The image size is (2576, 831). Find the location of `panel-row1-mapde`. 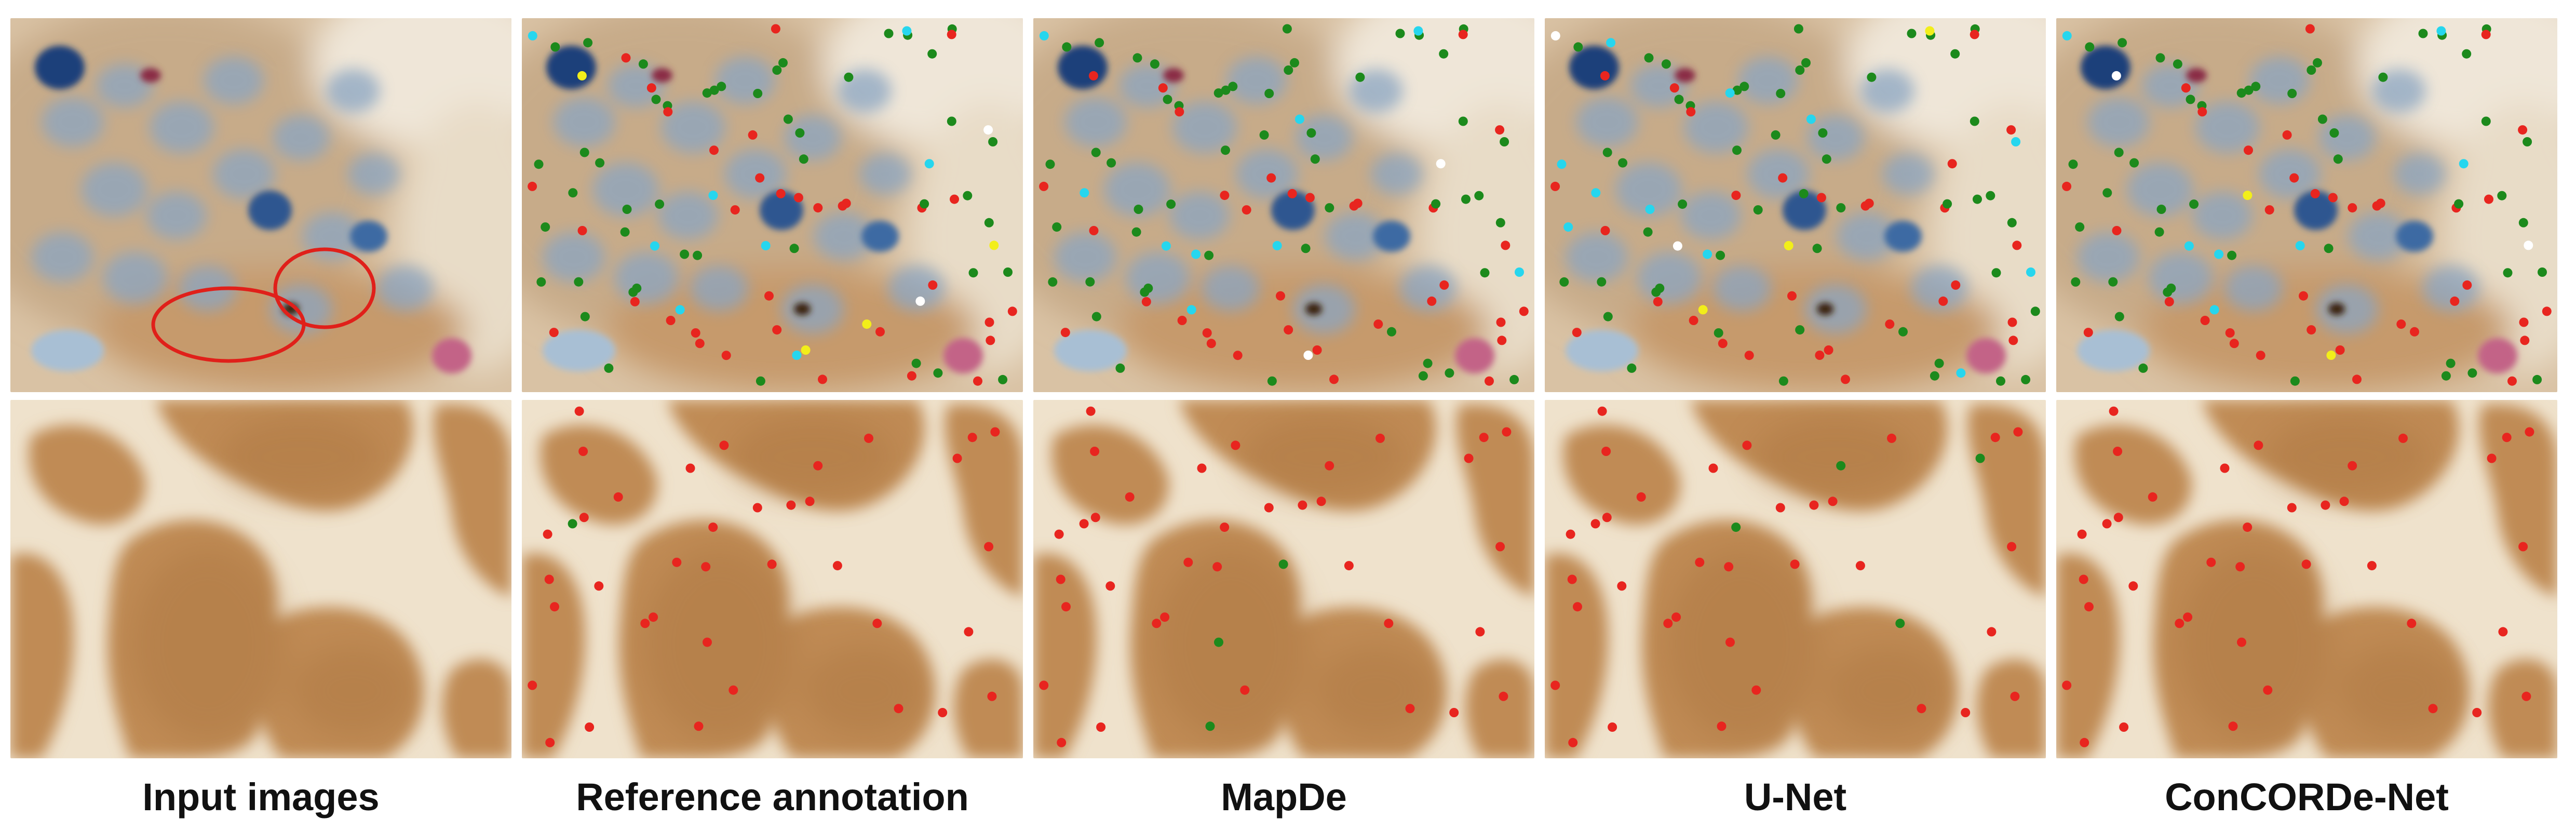

panel-row1-mapde is located at coordinates (1283, 205).